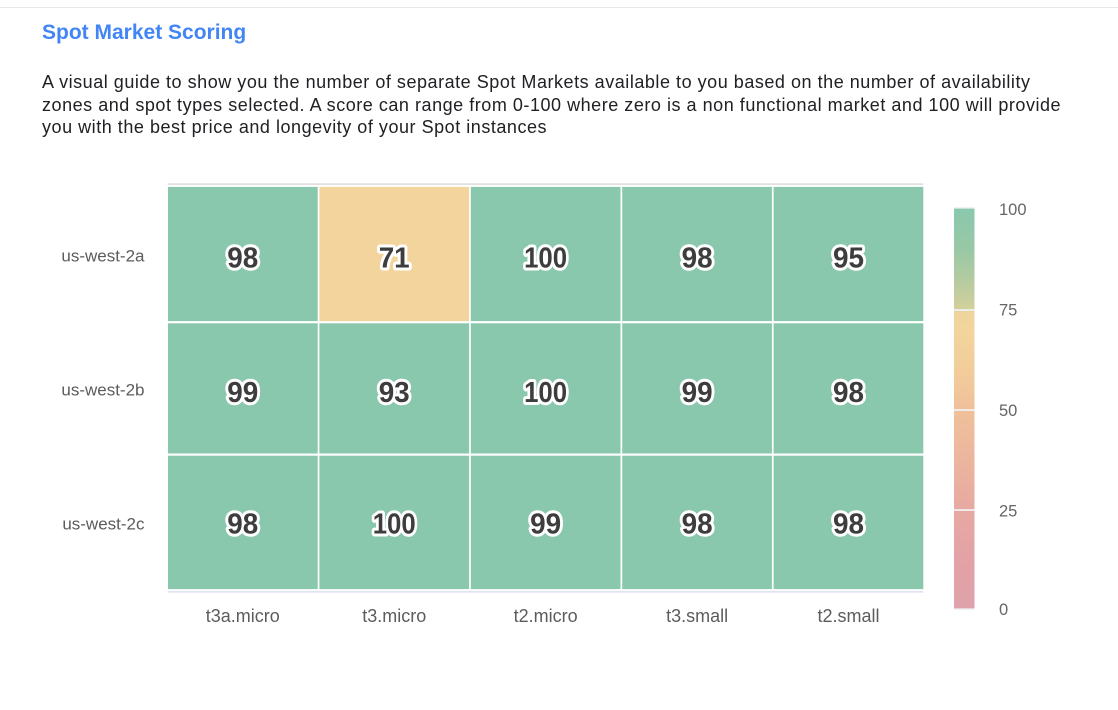  What do you see at coordinates (394, 258) in the screenshot?
I see `svg-text: 71` at bounding box center [394, 258].